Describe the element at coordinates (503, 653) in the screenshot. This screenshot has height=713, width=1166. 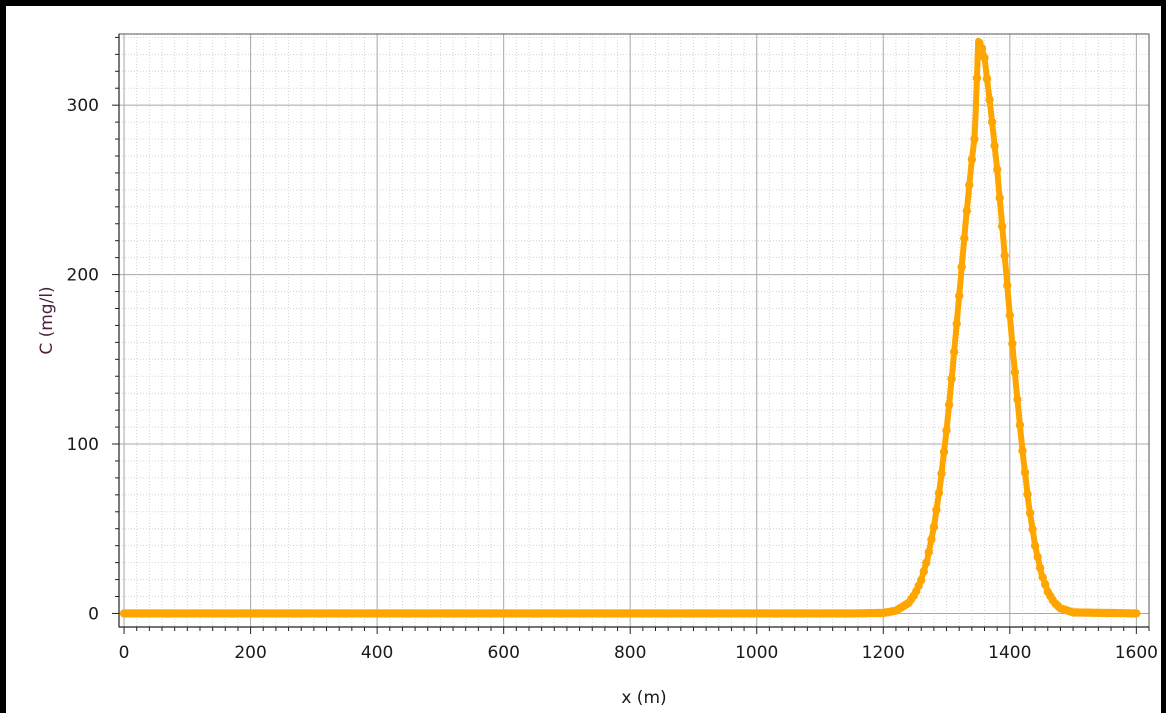
I see `x-tick-label: 600` at that location.